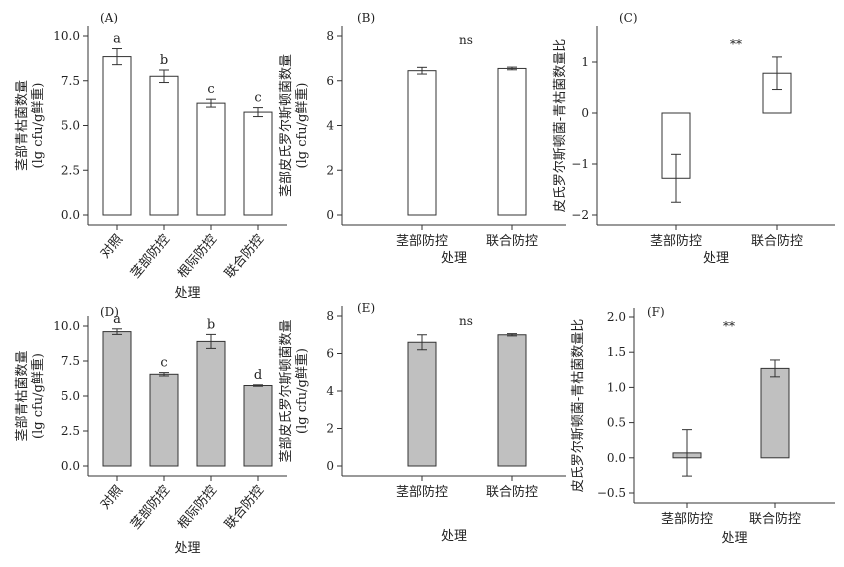  What do you see at coordinates (580, 164) in the screenshot?
I see `y-tick-label: −1` at bounding box center [580, 164].